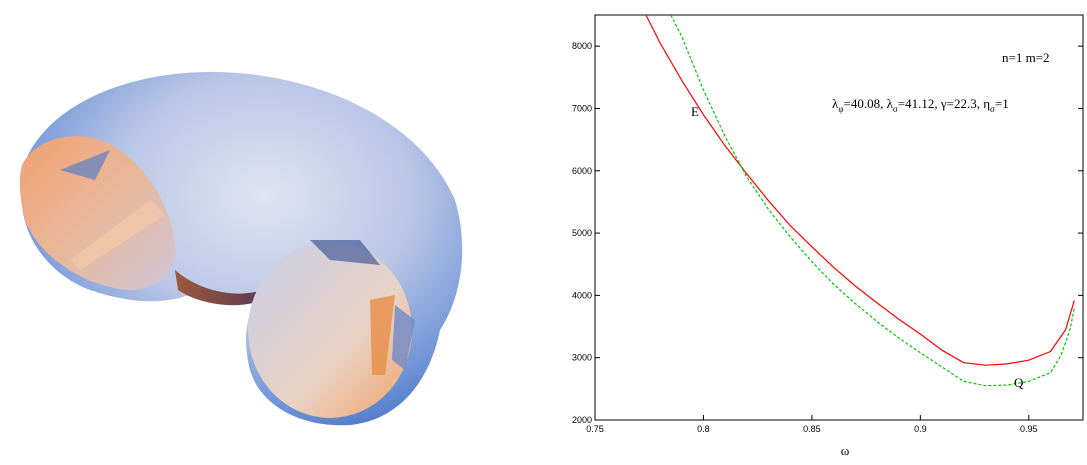 This screenshot has width=1087, height=465. What do you see at coordinates (1029, 429) in the screenshot?
I see `x-tick-label: 0.95` at bounding box center [1029, 429].